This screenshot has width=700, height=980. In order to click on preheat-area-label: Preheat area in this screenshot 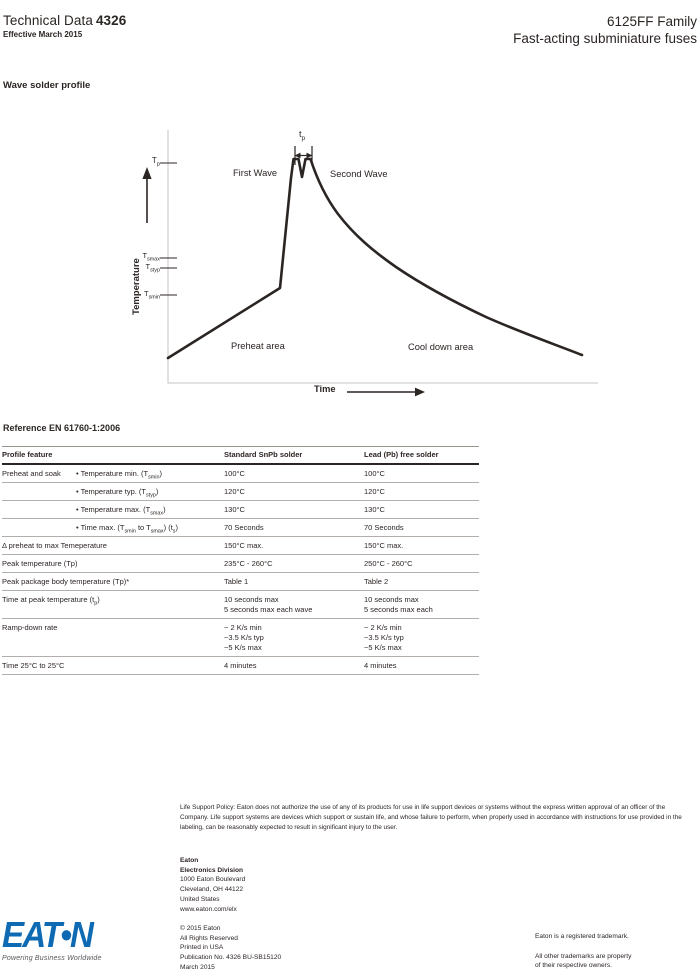, I will do `click(258, 346)`.